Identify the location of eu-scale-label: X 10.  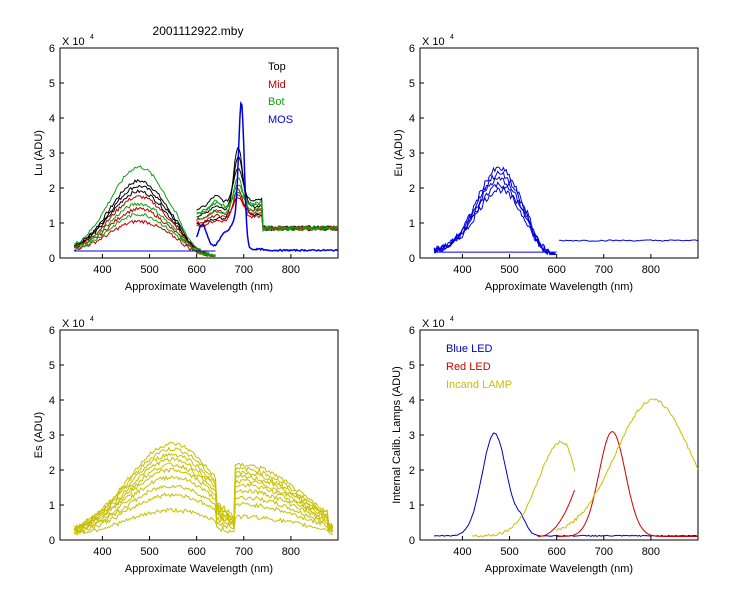
(433, 42).